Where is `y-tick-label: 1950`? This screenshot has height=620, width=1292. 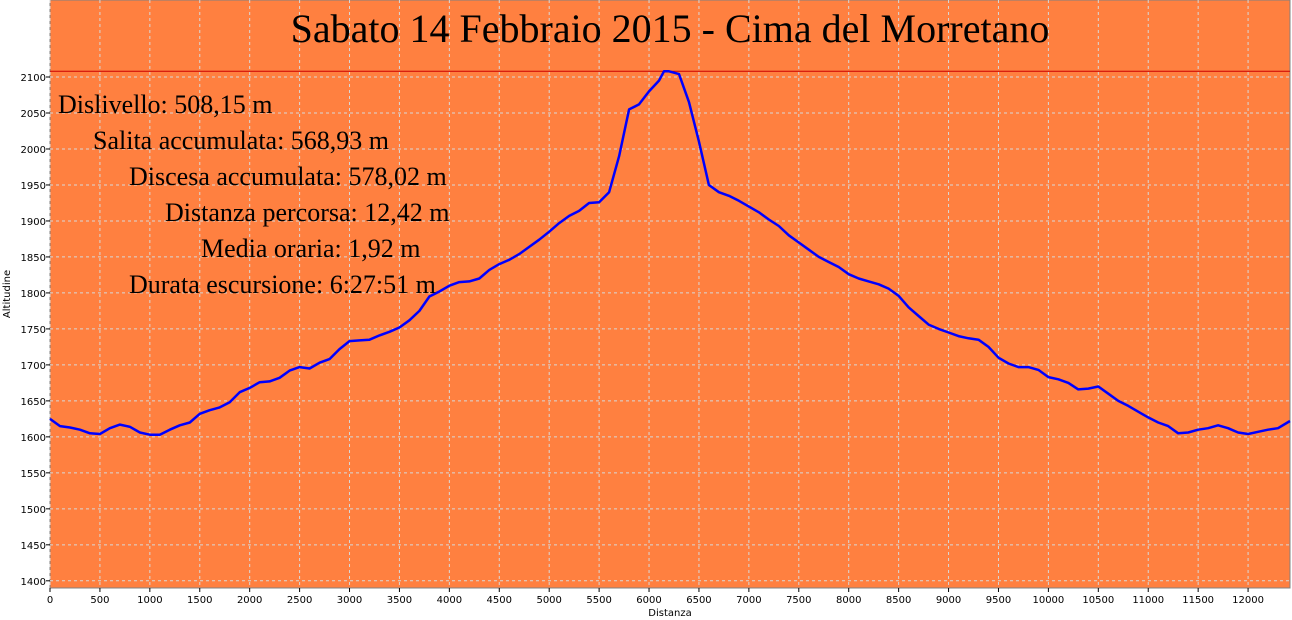
y-tick-label: 1950 is located at coordinates (33, 186).